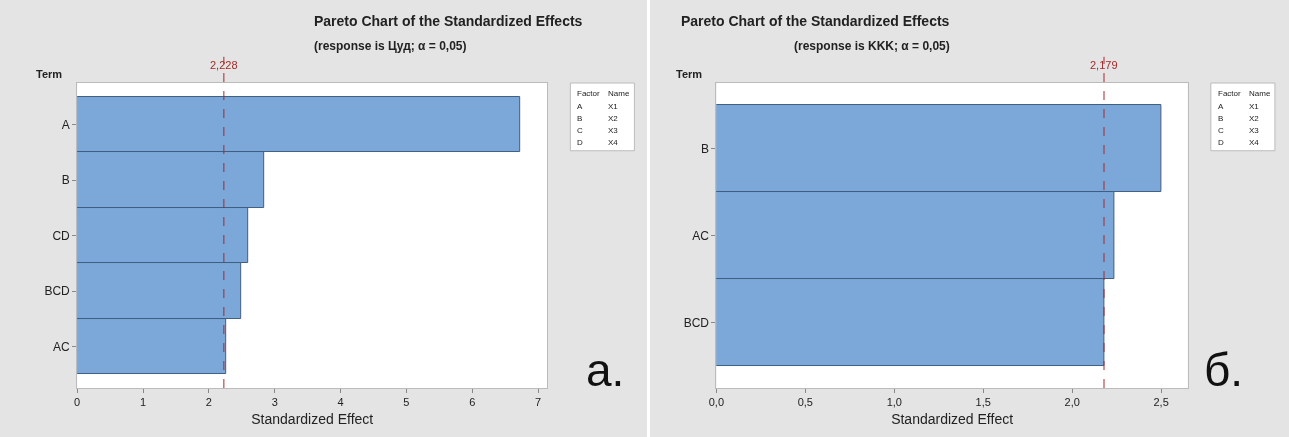 The height and width of the screenshot is (437, 1289). What do you see at coordinates (340, 402) in the screenshot?
I see `x-tick-label: 4` at bounding box center [340, 402].